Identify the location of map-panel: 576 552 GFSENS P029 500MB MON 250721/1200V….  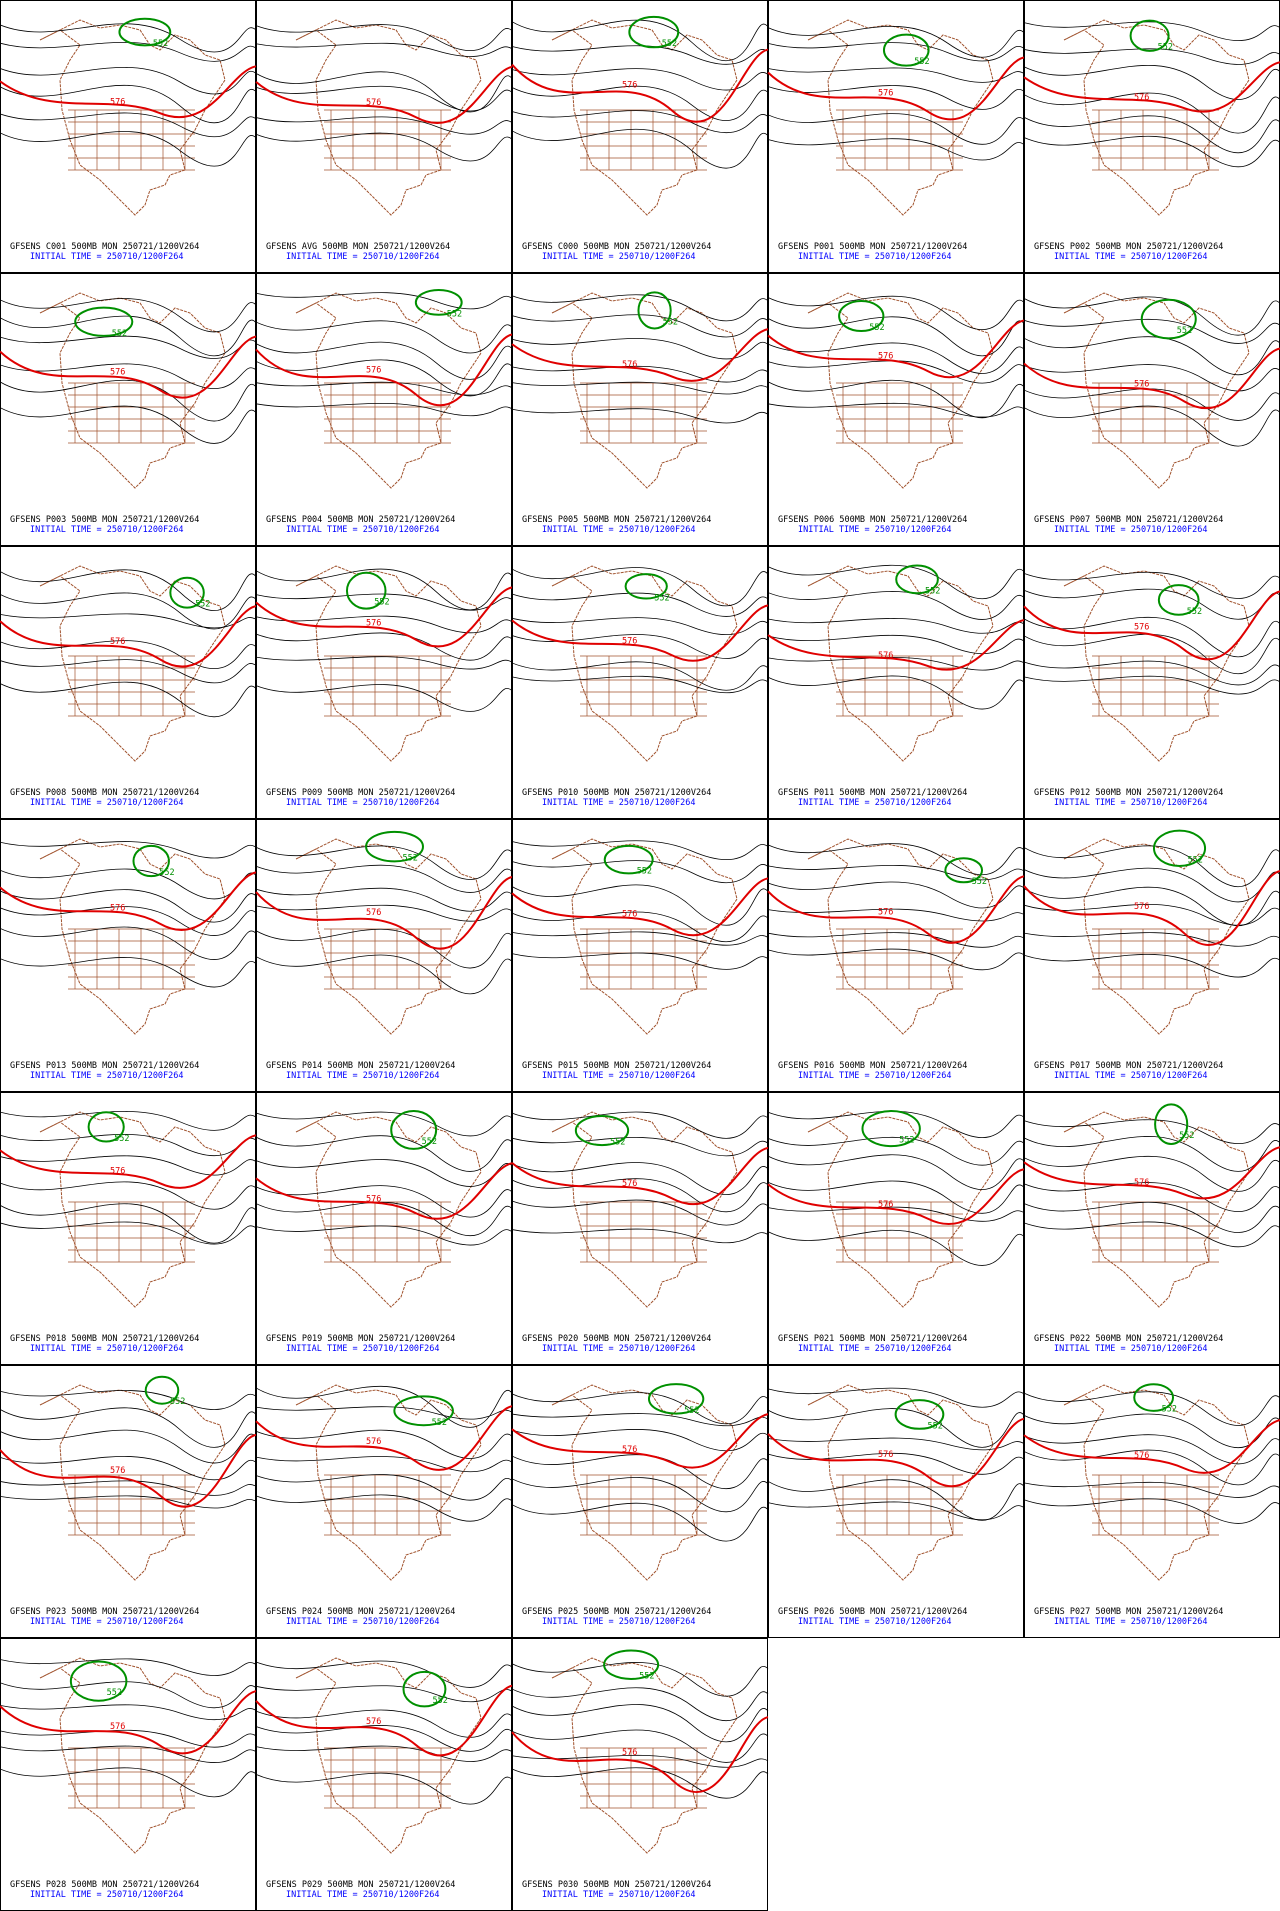
(384, 1774).